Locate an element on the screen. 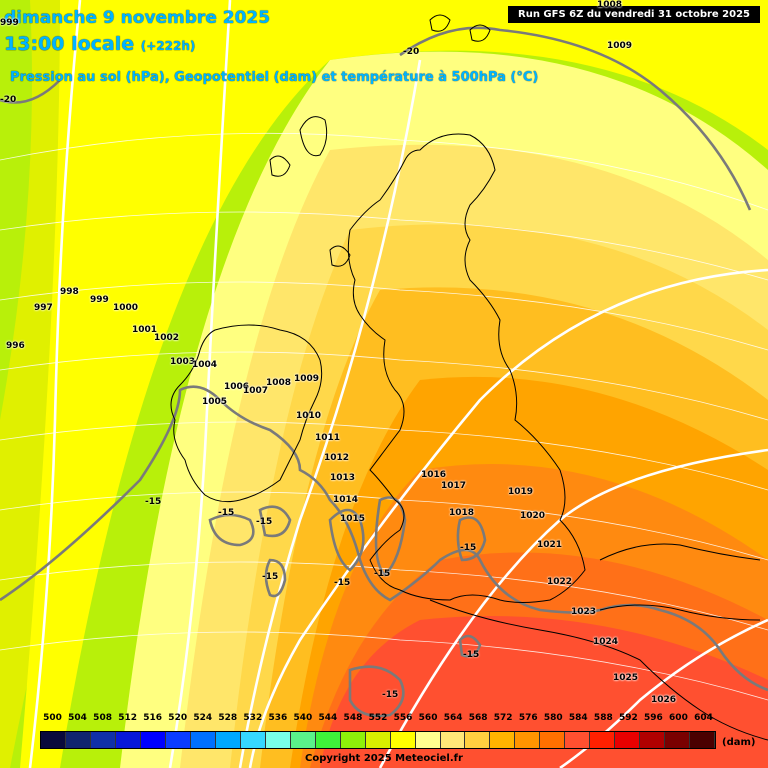 The image size is (768, 768). pressure-label: 1014 is located at coordinates (346, 500).